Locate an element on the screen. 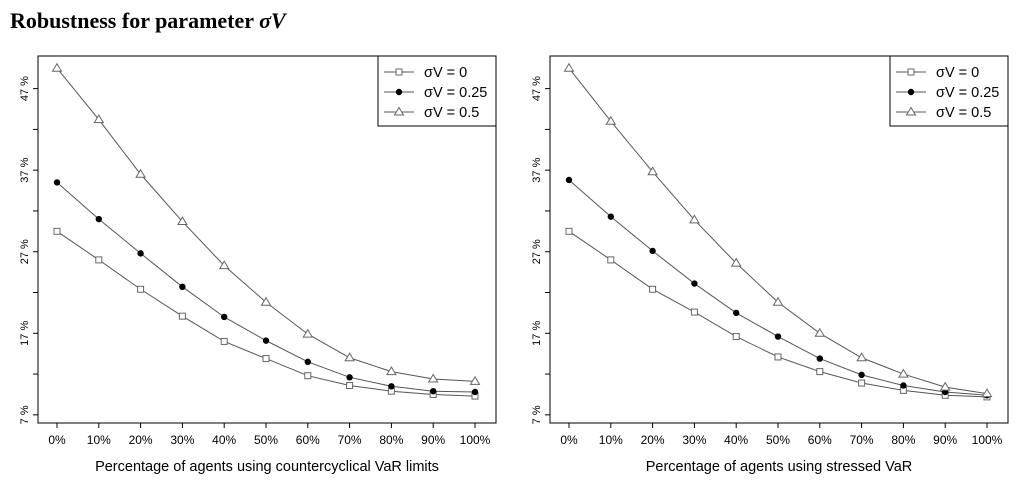  page-title-text: Robustness for parameter is located at coordinates (132, 20).